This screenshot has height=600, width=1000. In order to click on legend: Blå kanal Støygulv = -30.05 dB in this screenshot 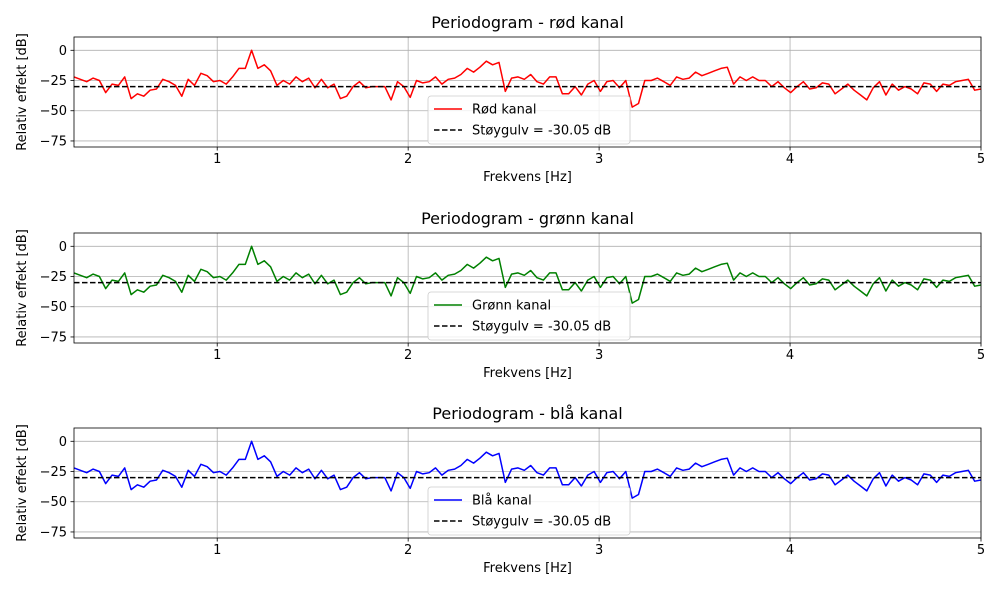, I will do `click(529, 511)`.